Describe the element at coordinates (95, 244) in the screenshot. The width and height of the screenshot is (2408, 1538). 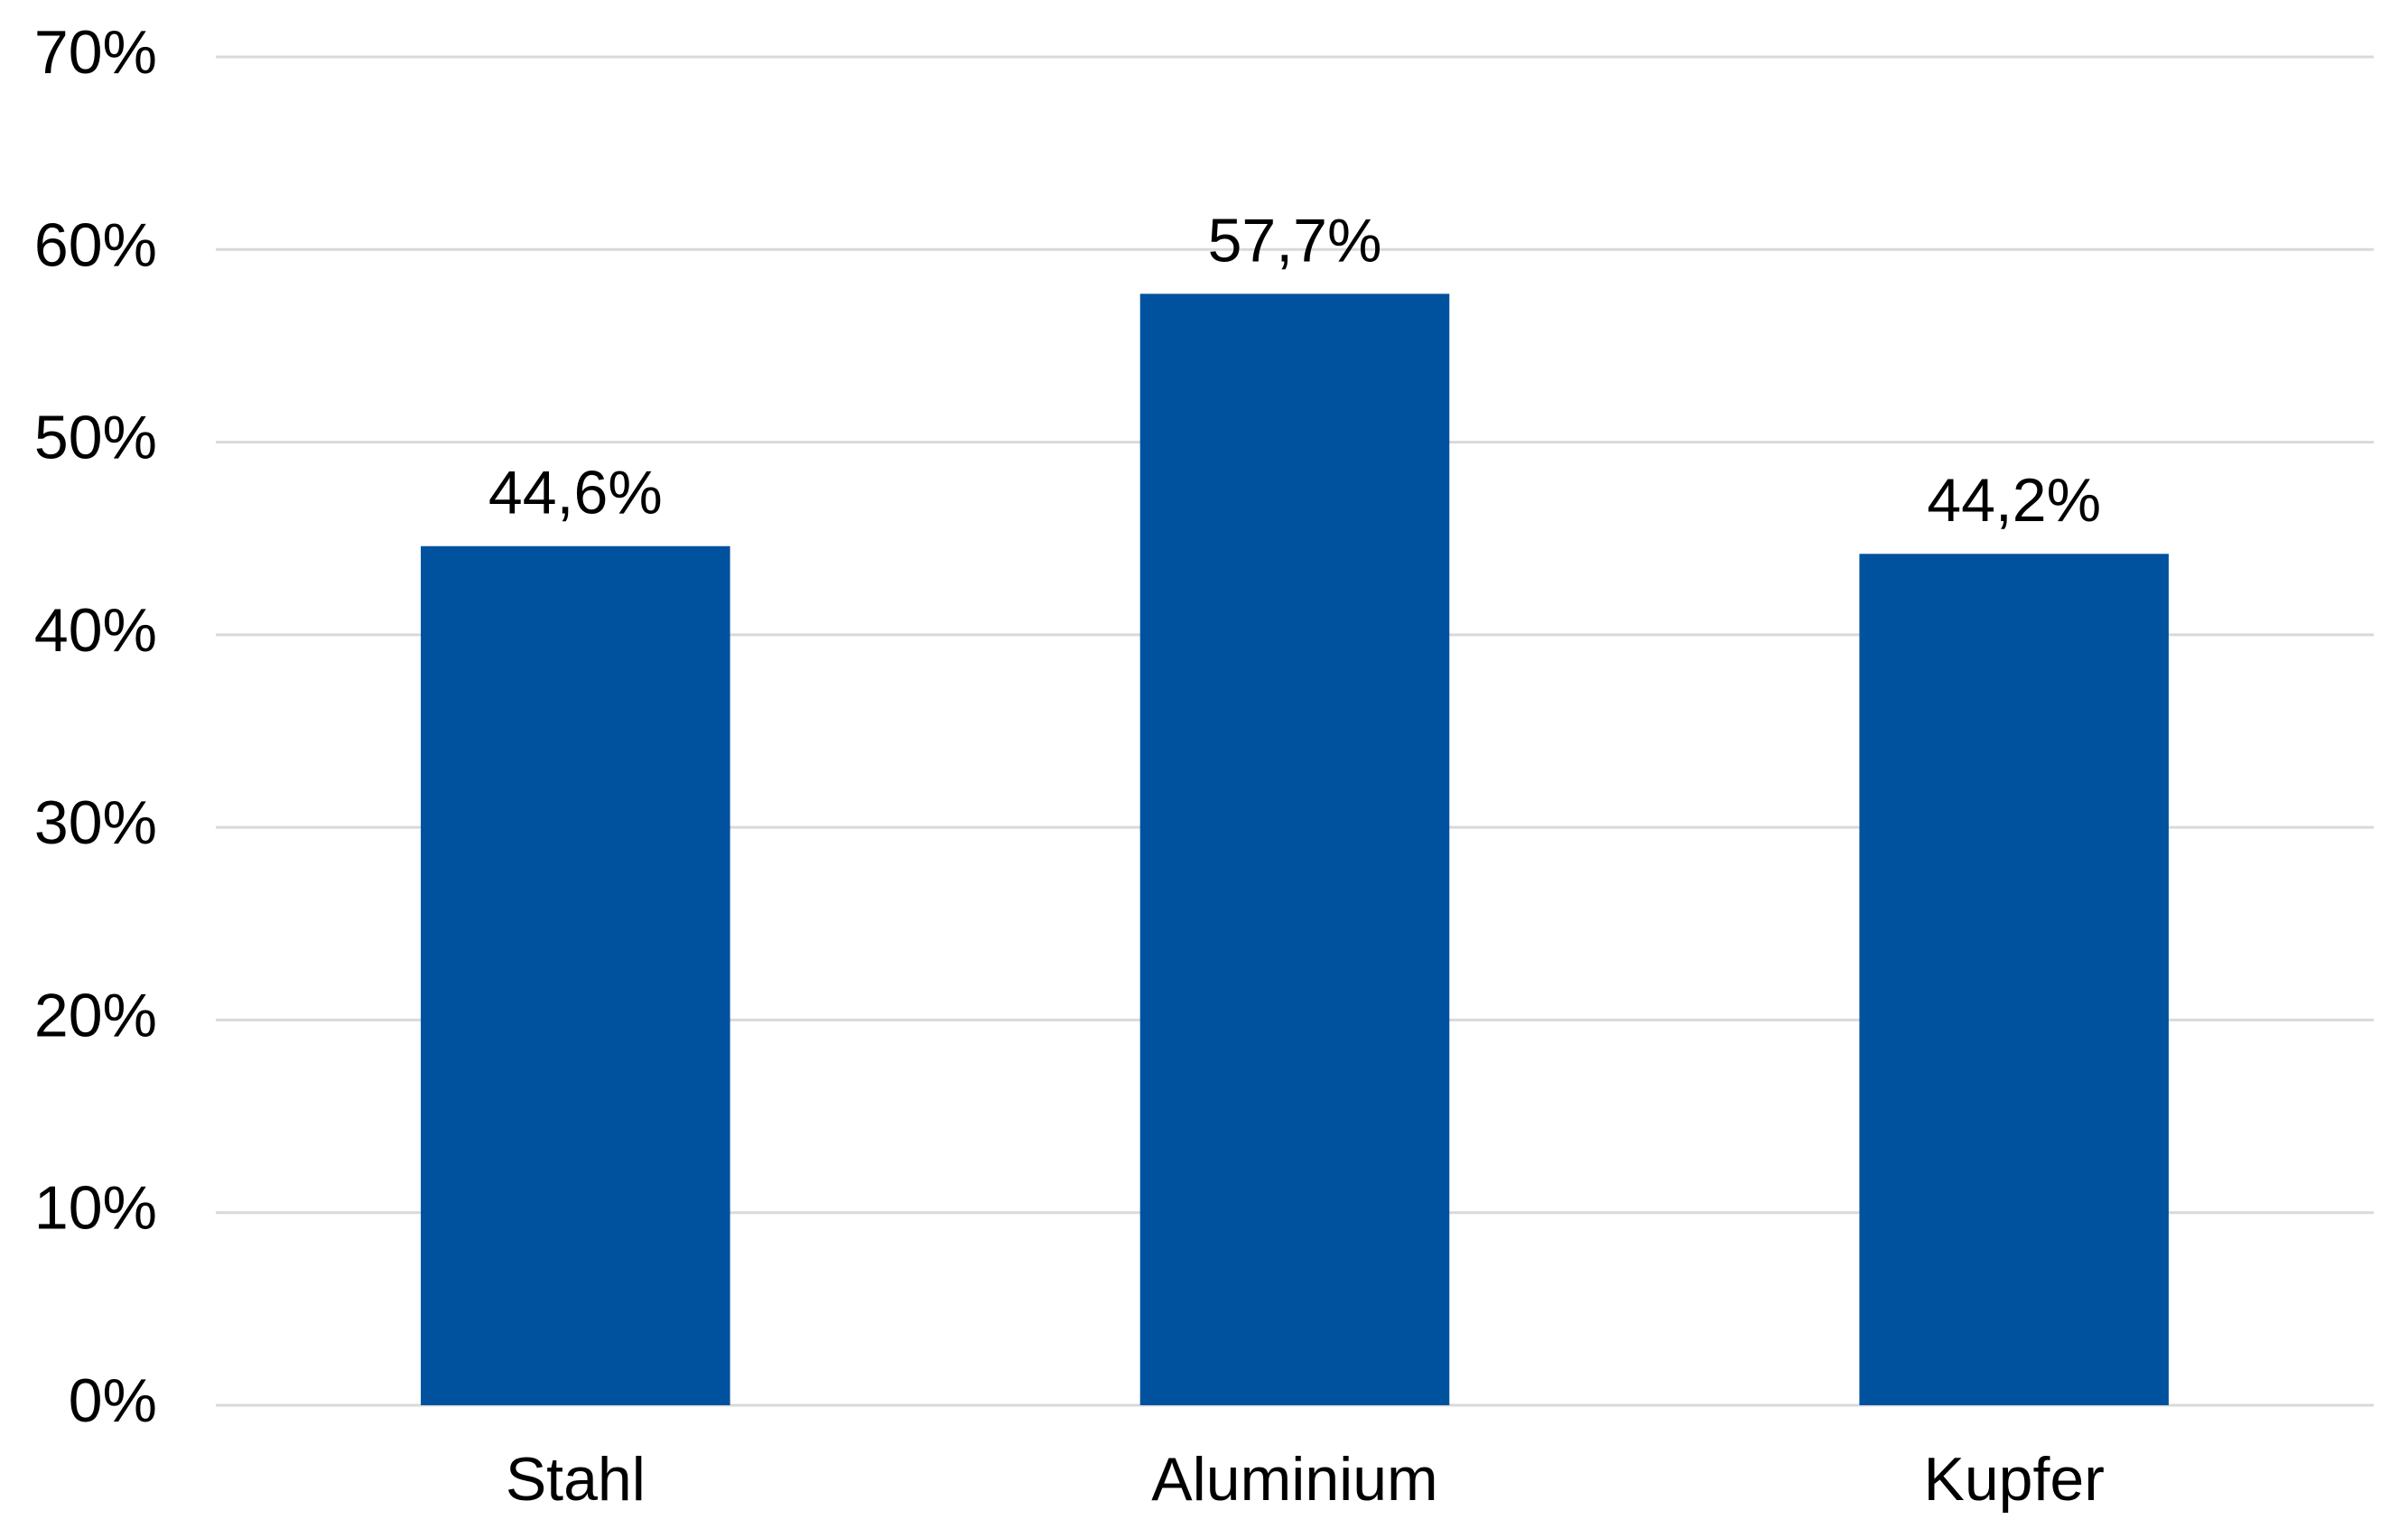
I see `y-tick-label: 60%` at that location.